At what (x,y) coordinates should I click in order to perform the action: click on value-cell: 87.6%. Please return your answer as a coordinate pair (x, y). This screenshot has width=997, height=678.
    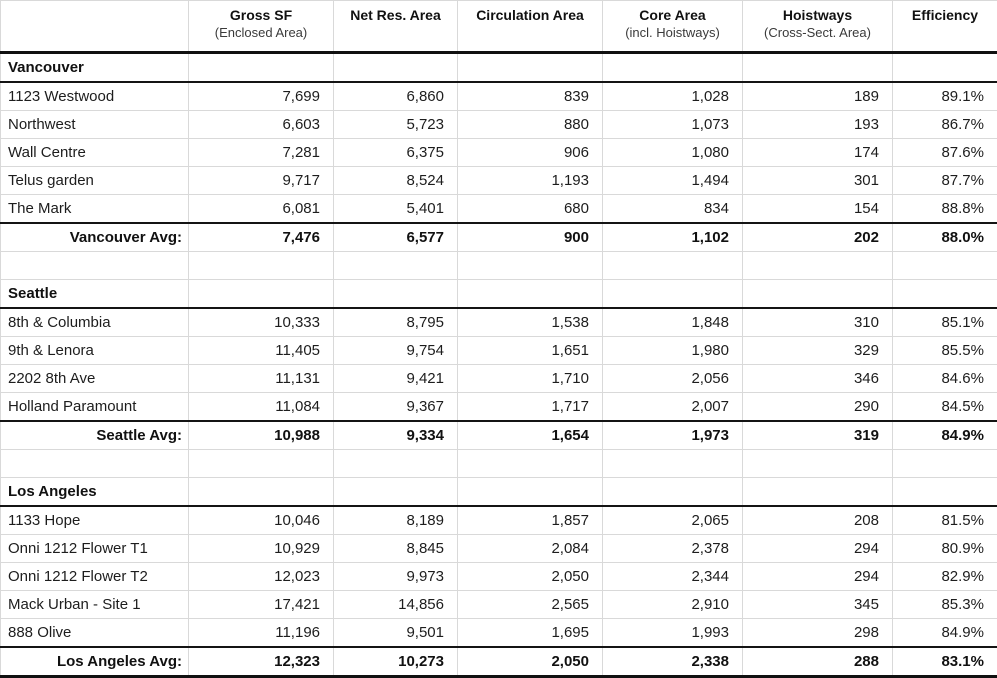
    Looking at the image, I should click on (945, 153).